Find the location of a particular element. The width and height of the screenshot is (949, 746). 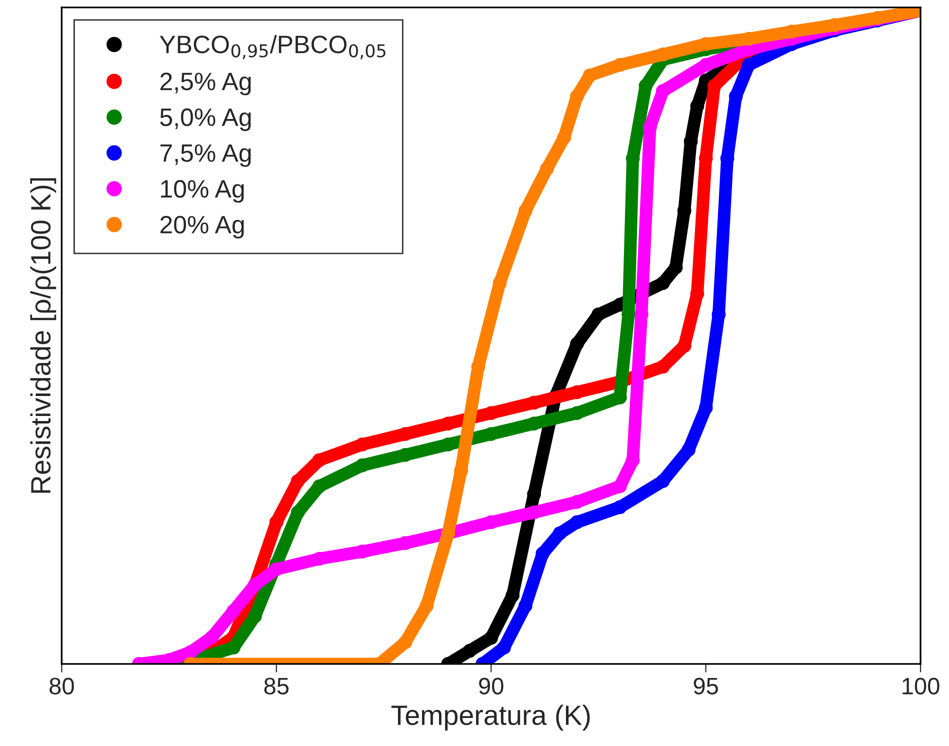

legend-label: 2,5% Ag is located at coordinates (205, 84).